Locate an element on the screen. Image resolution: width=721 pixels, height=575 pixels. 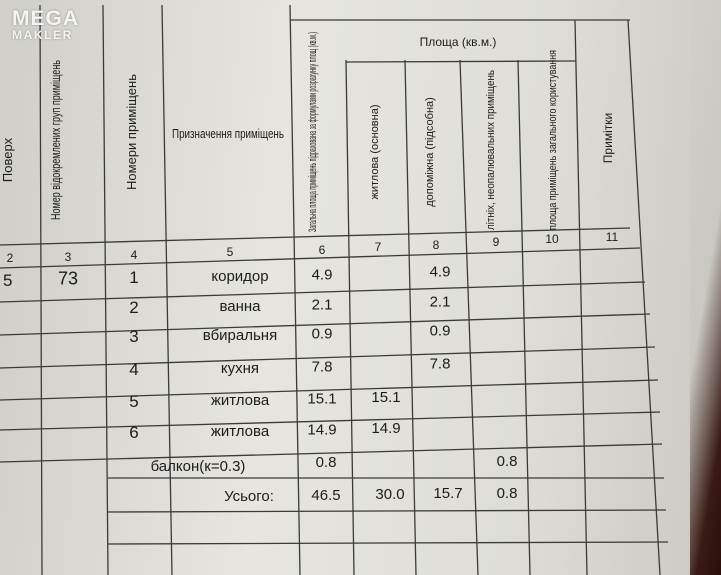
cell-room: 2 is located at coordinates (133, 307).